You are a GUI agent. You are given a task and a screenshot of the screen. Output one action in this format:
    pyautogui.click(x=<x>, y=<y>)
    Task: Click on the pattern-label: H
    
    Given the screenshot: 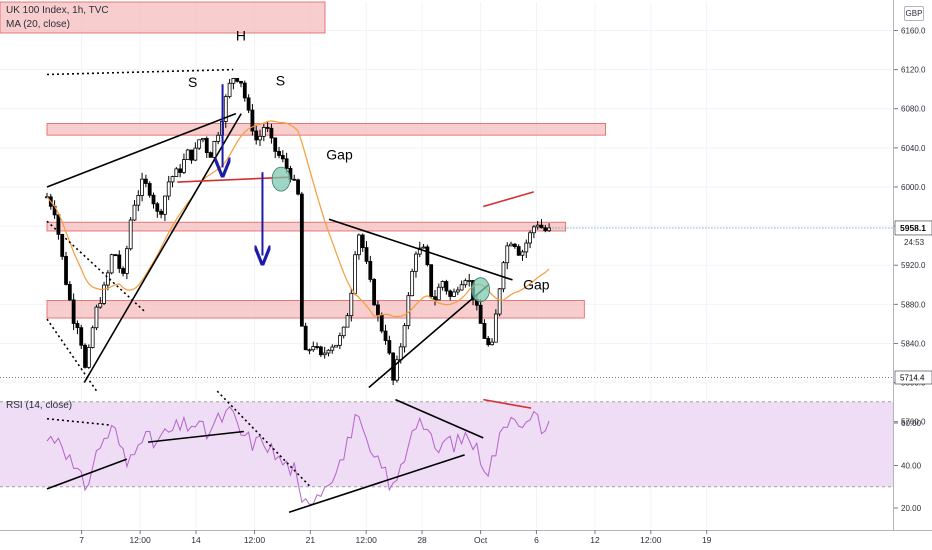 What is the action you would take?
    pyautogui.click(x=241, y=35)
    